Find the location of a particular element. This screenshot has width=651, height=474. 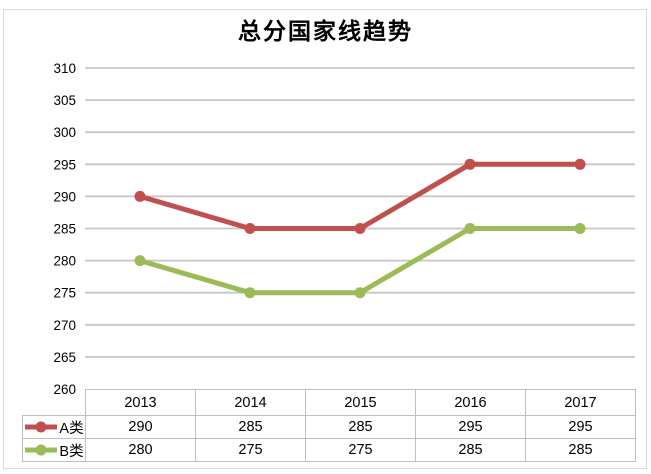

y-axis-tick-label: 280 is located at coordinates (64, 261).